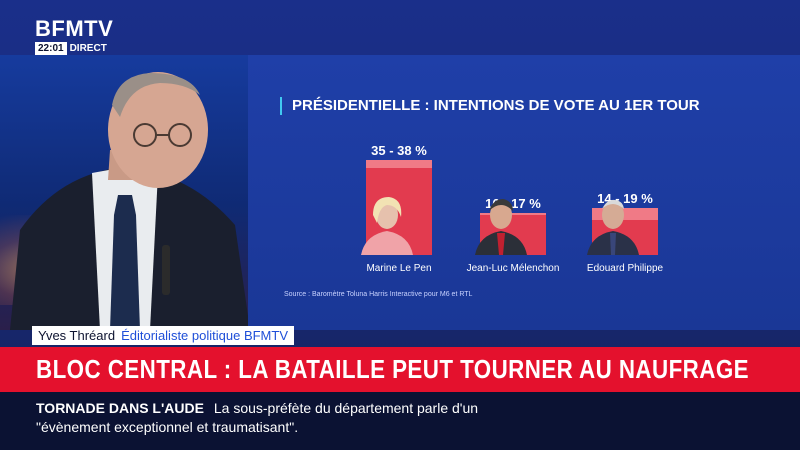 Image resolution: width=800 pixels, height=450 pixels. What do you see at coordinates (625, 268) in the screenshot?
I see `name-edouard-philippe: Edouard Philippe` at bounding box center [625, 268].